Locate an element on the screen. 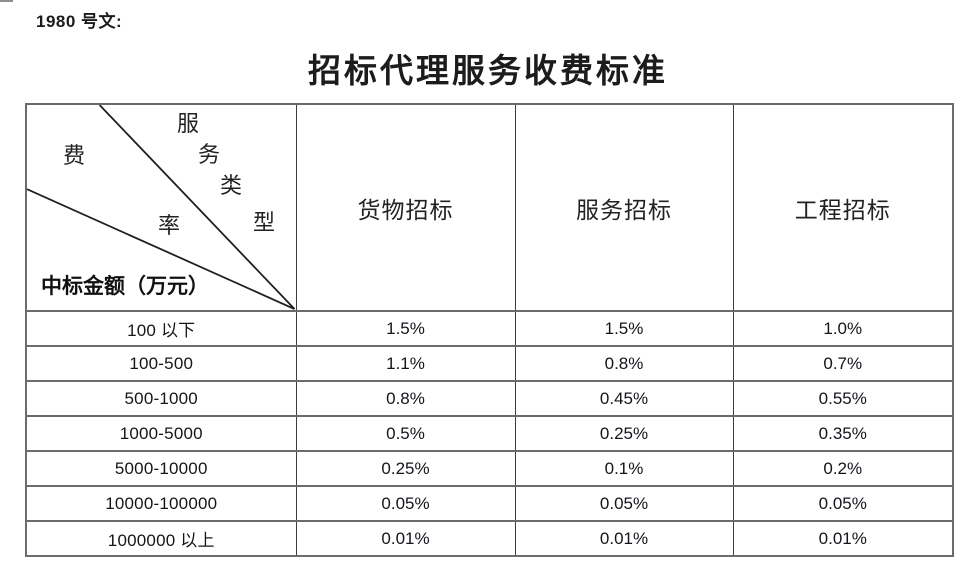 The height and width of the screenshot is (581, 976). amount-range-cell: 10000-100000 is located at coordinates (161, 503).